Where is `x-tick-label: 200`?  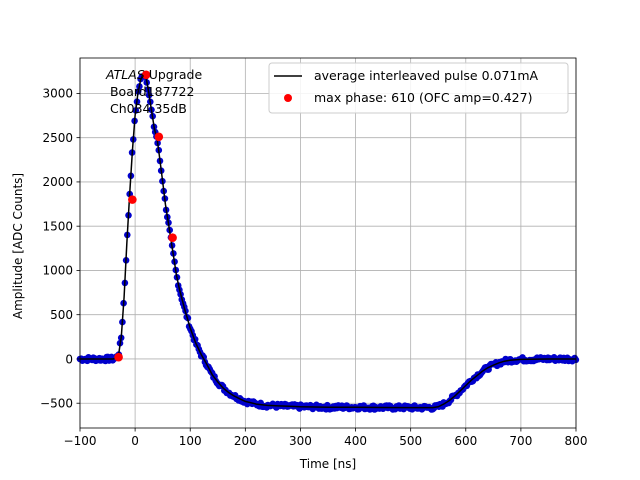
x-tick-label: 200 is located at coordinates (245, 441).